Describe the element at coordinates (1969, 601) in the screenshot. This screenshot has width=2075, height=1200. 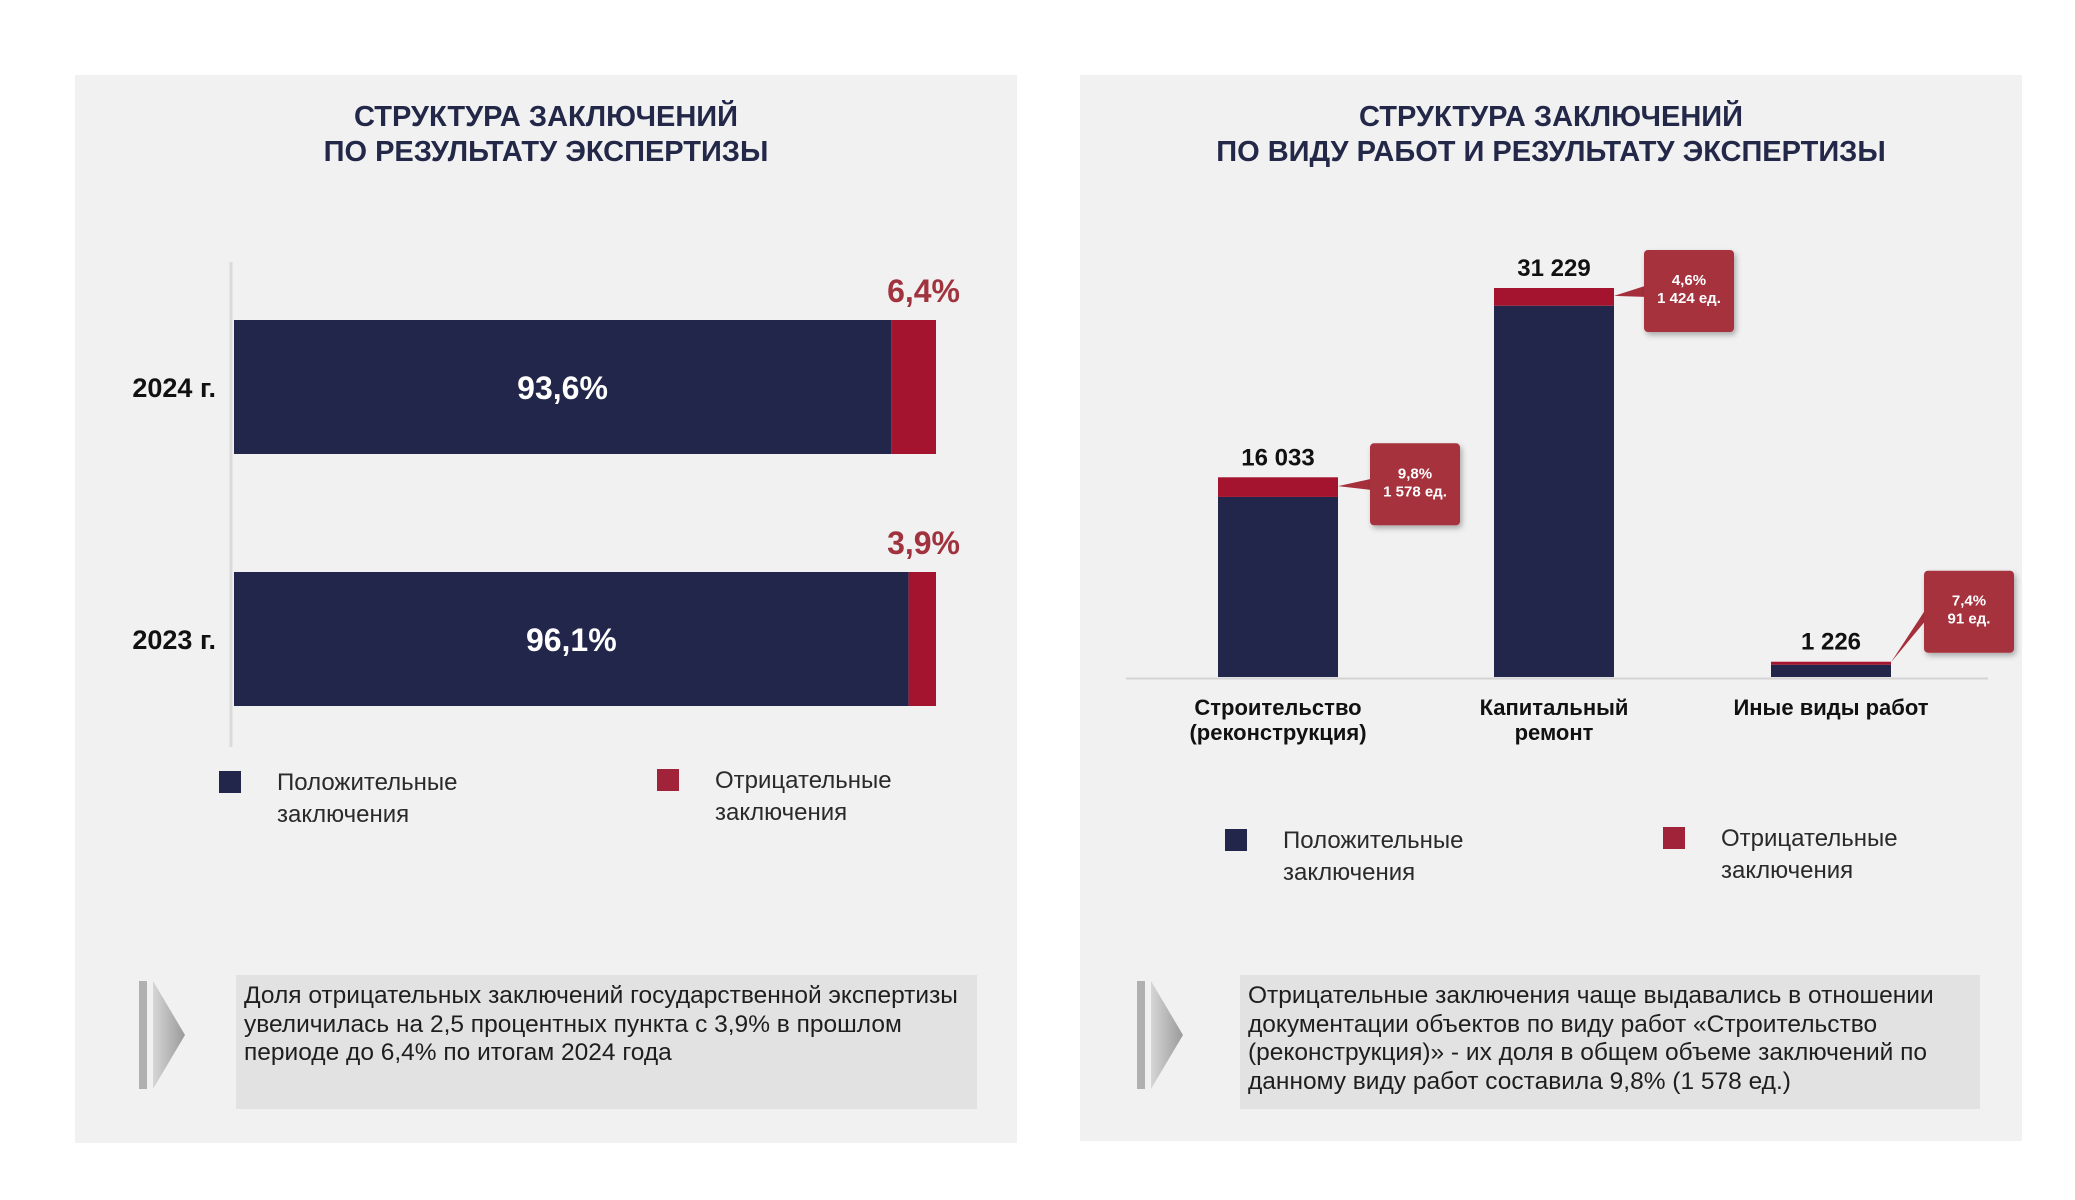
I see `callout-percent: 7,4%` at that location.